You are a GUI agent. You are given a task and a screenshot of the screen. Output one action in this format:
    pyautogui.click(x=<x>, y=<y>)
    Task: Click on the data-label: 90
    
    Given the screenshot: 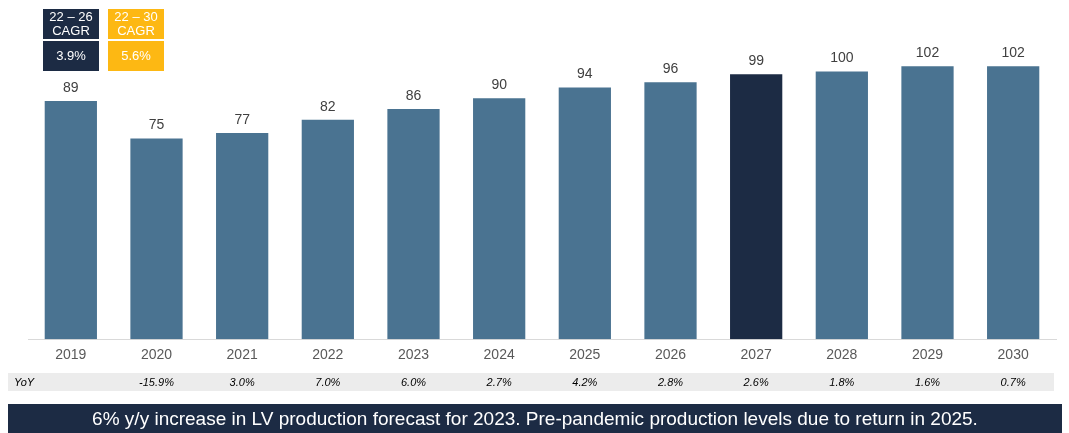 What is the action you would take?
    pyautogui.click(x=499, y=84)
    